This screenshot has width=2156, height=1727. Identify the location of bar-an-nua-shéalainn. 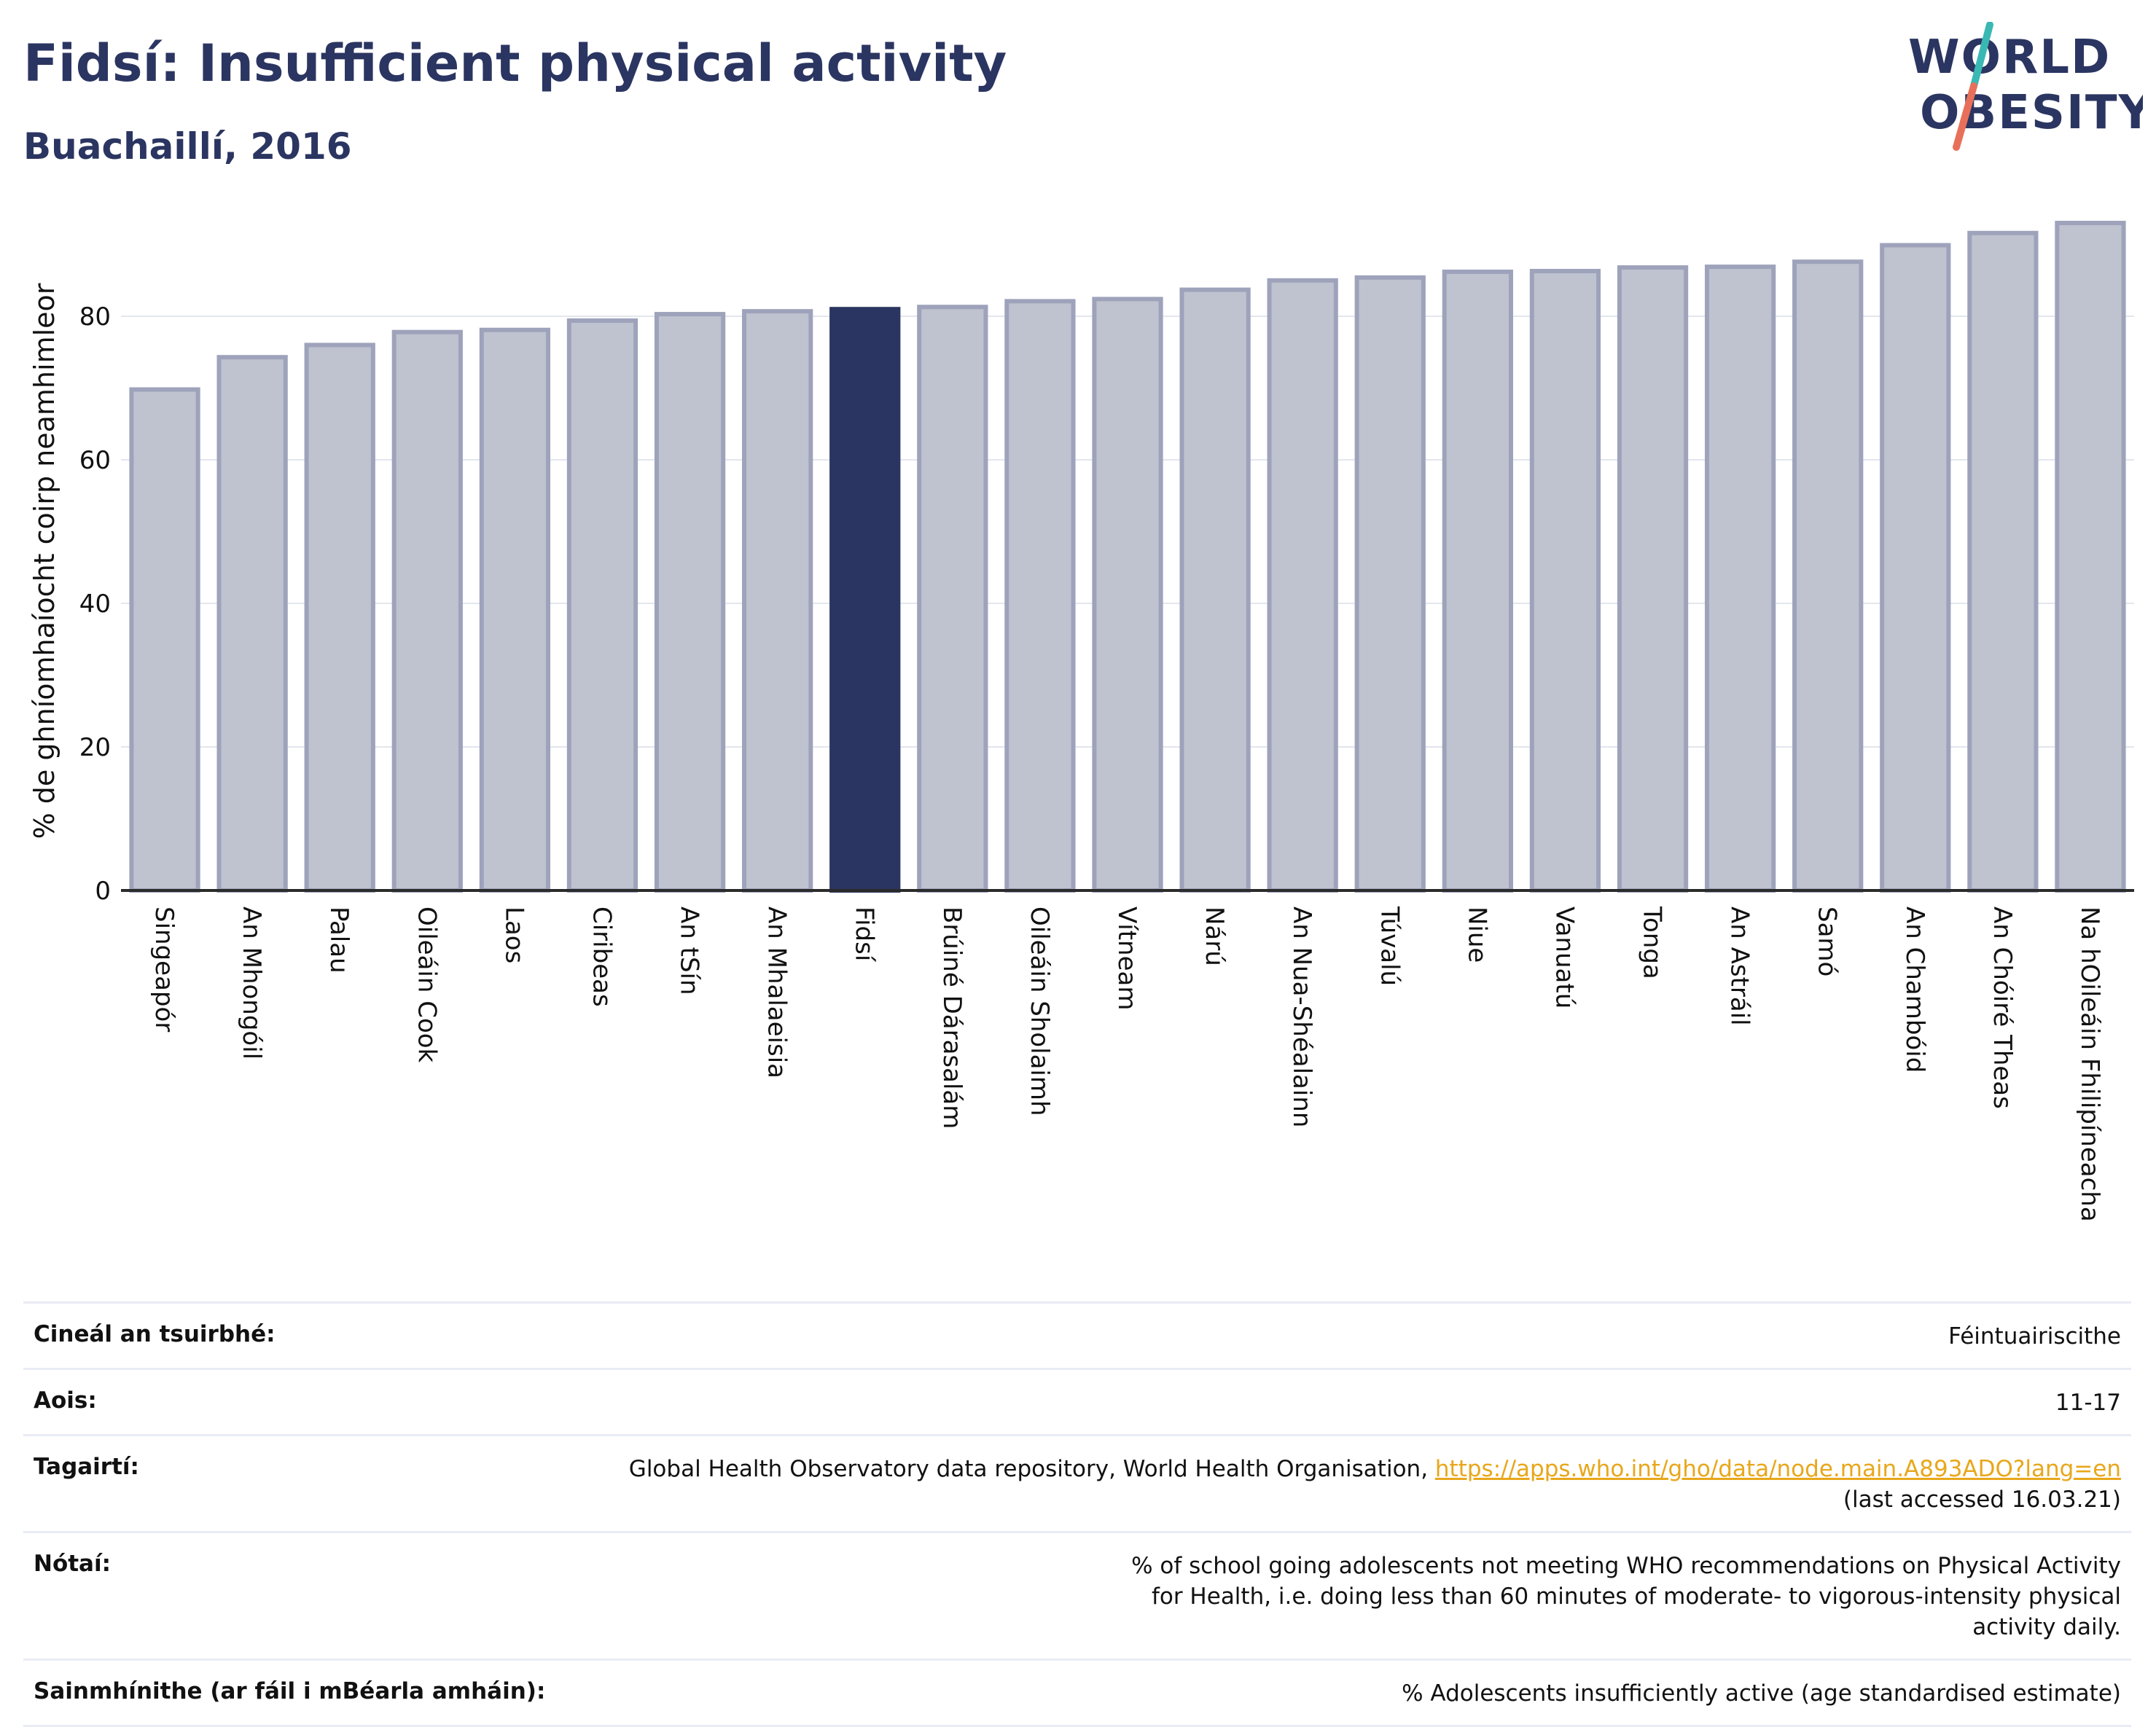
(1303, 585).